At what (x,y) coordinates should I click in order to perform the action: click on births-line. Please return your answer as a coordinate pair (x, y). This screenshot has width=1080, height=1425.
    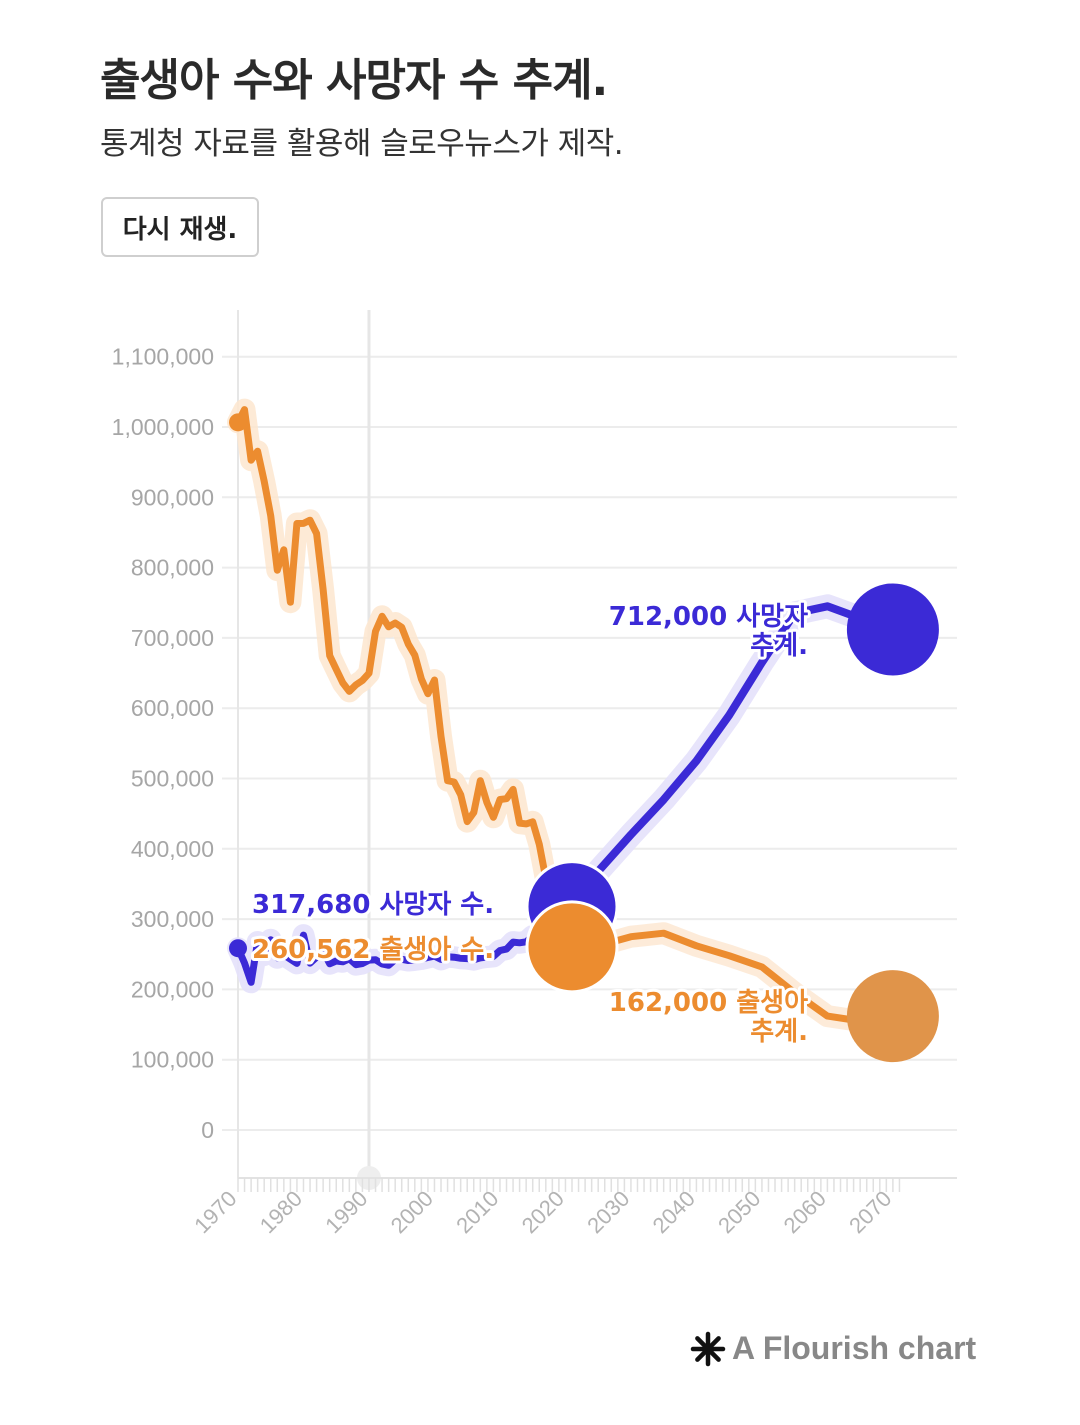
    Looking at the image, I should click on (405, 678).